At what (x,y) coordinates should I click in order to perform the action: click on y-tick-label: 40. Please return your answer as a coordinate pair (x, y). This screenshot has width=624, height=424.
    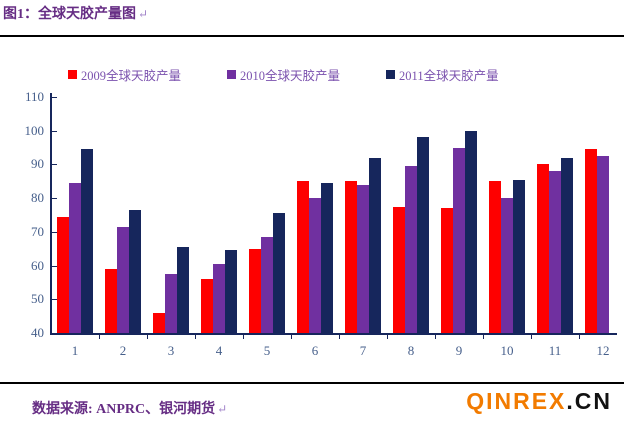
    Looking at the image, I should click on (37, 332).